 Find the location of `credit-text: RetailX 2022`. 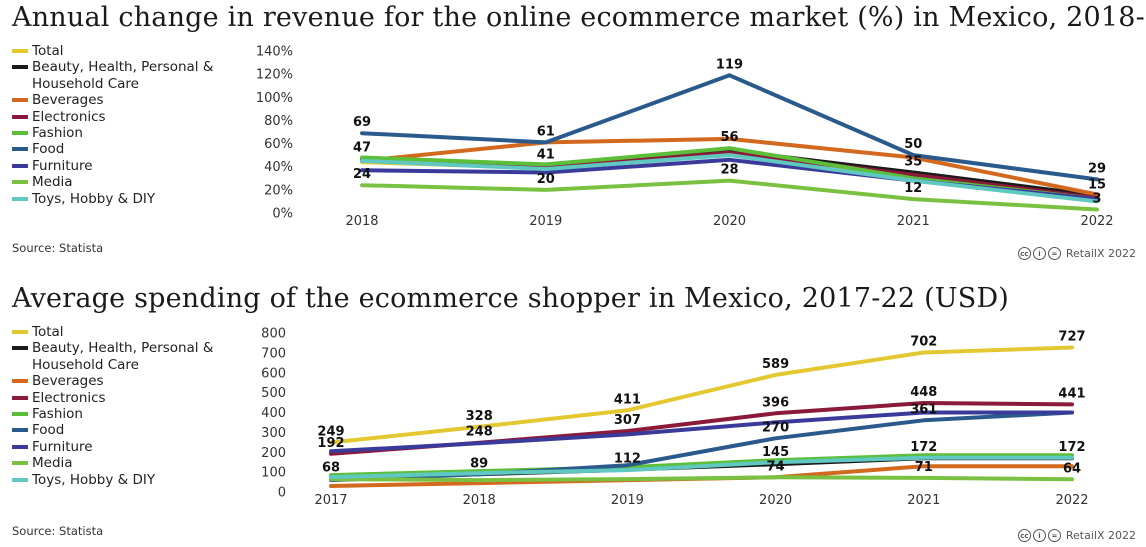

credit-text: RetailX 2022 is located at coordinates (1100, 253).